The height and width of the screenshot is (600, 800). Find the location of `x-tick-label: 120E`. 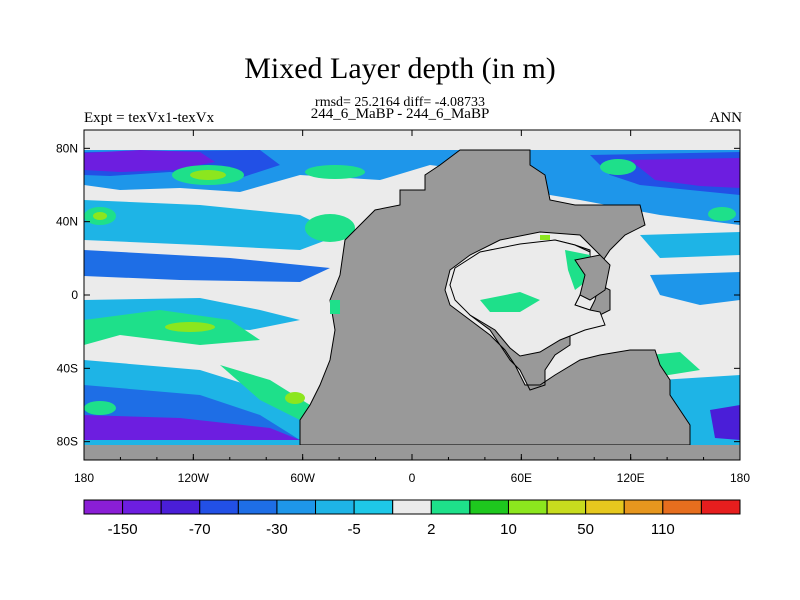

x-tick-label: 120E is located at coordinates (631, 478).